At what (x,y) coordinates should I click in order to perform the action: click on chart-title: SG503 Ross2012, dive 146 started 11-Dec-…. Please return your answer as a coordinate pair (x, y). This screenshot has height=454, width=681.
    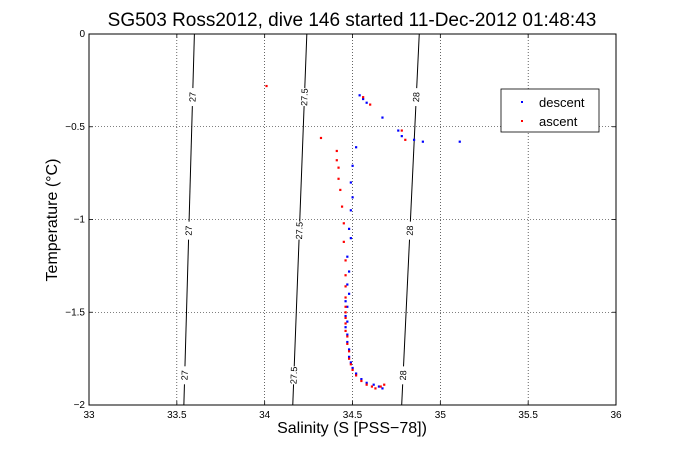
    Looking at the image, I should click on (352, 20).